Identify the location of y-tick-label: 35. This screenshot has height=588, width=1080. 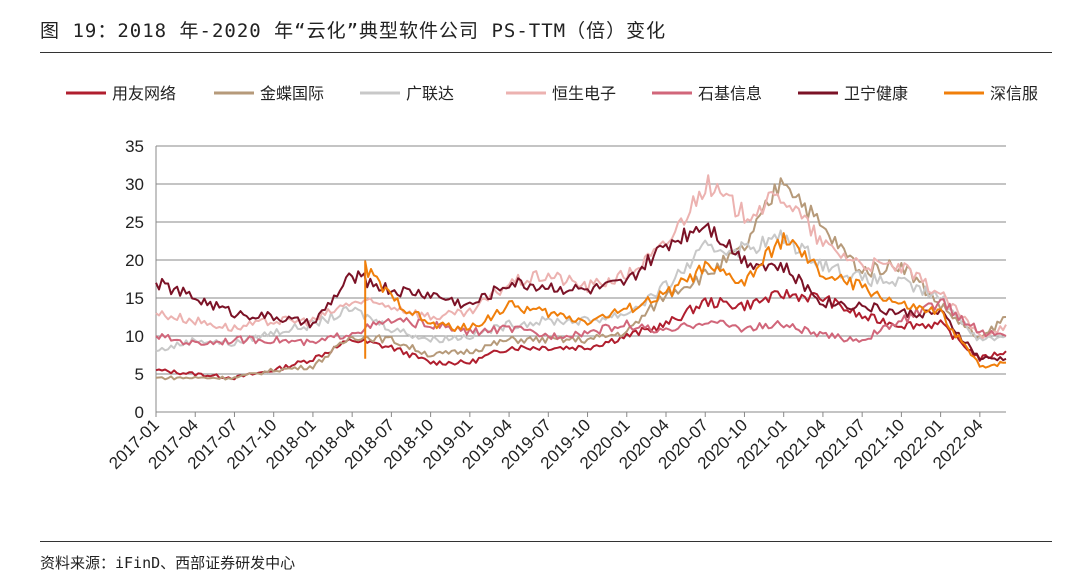
(134, 146).